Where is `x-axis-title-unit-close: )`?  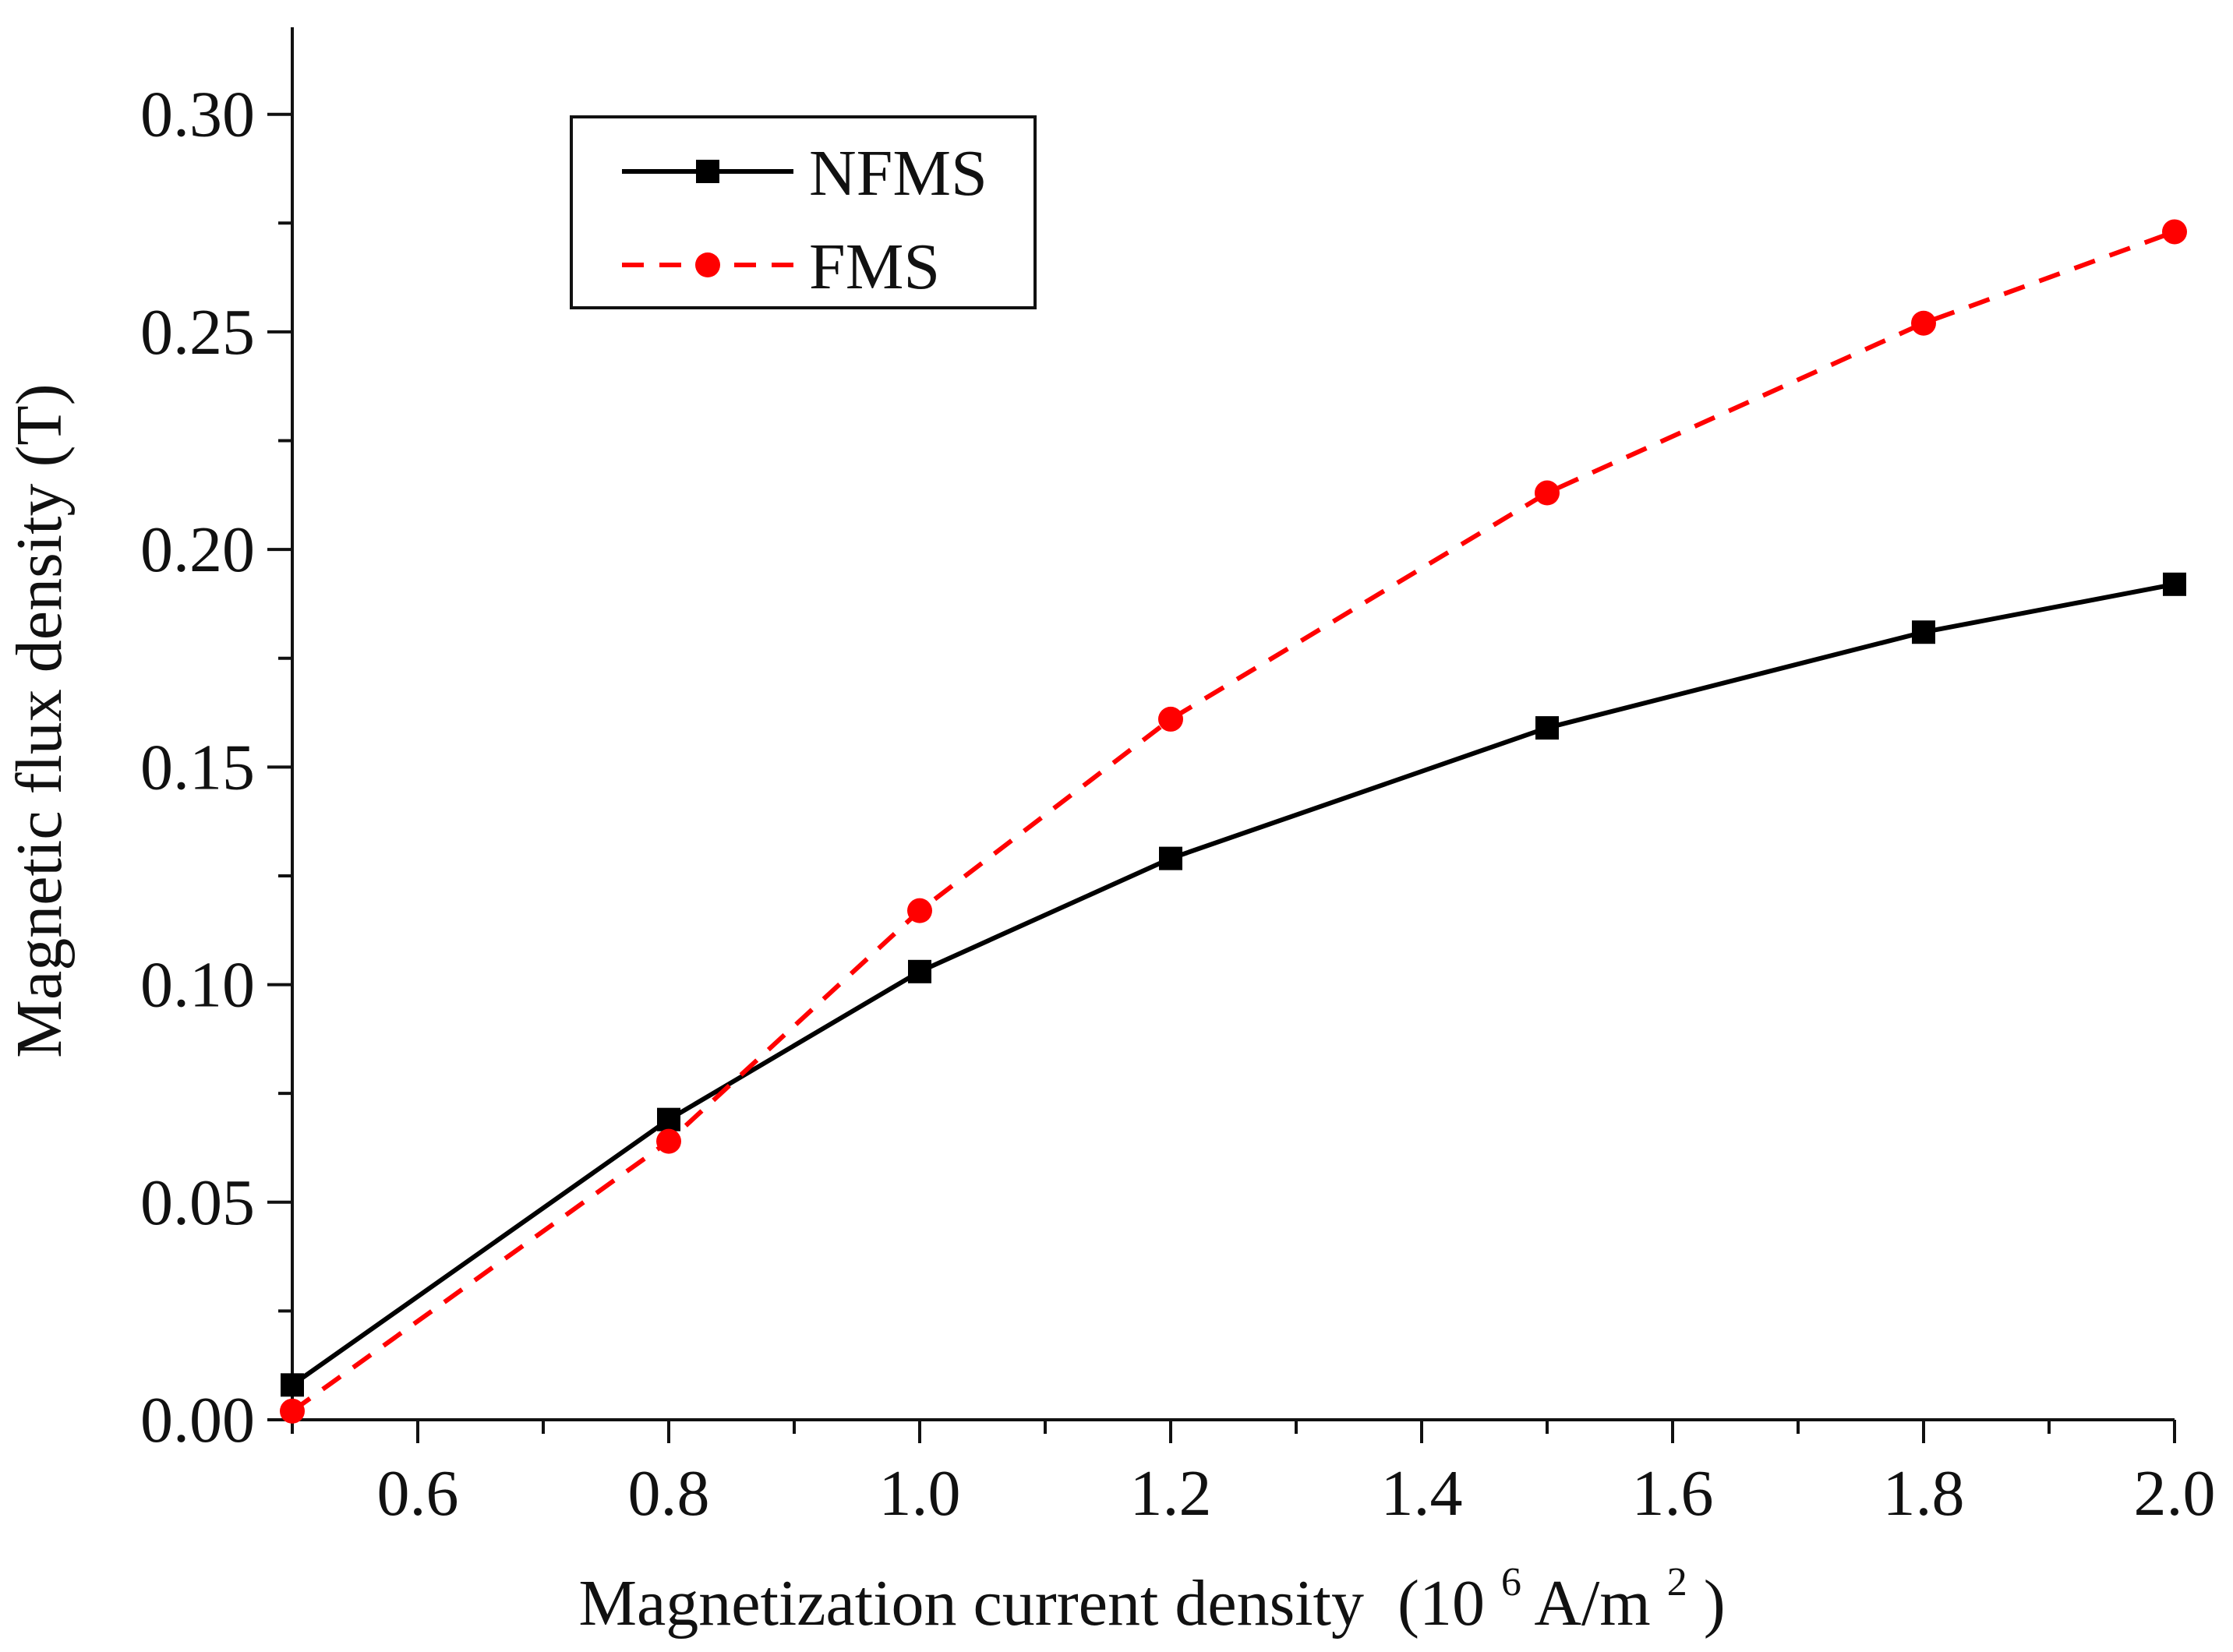
x-axis-title-unit-close: ) is located at coordinates (1715, 1604).